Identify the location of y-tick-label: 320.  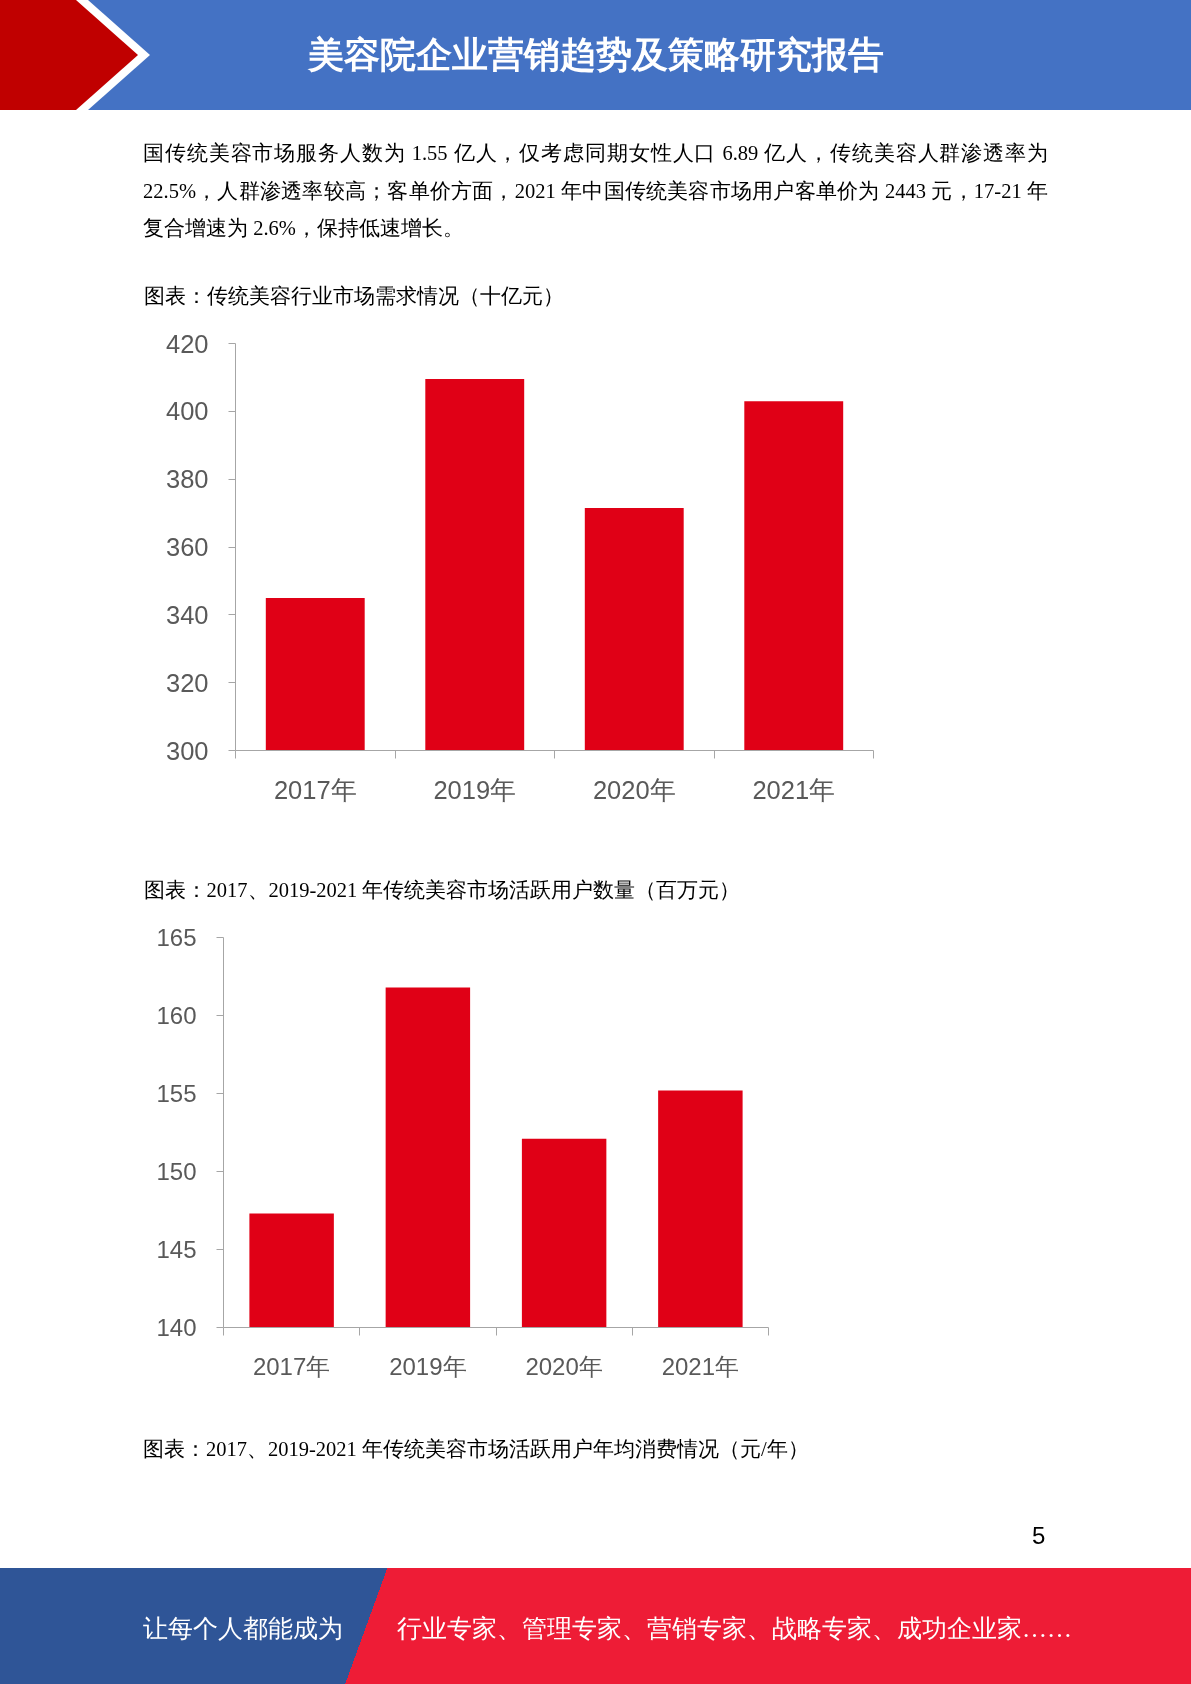
(187, 682).